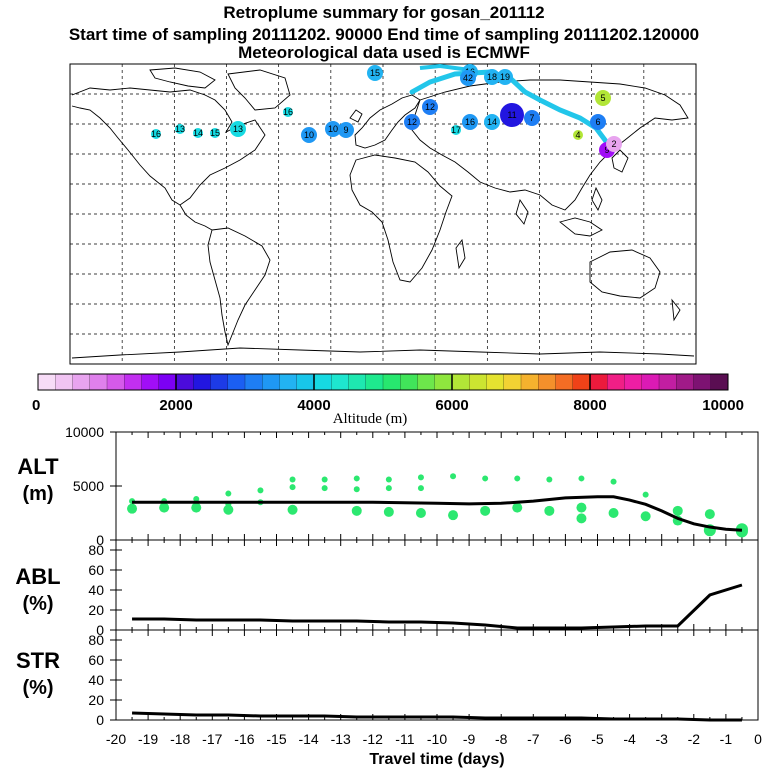  What do you see at coordinates (404, 739) in the screenshot?
I see `x-tick-label: -11` at bounding box center [404, 739].